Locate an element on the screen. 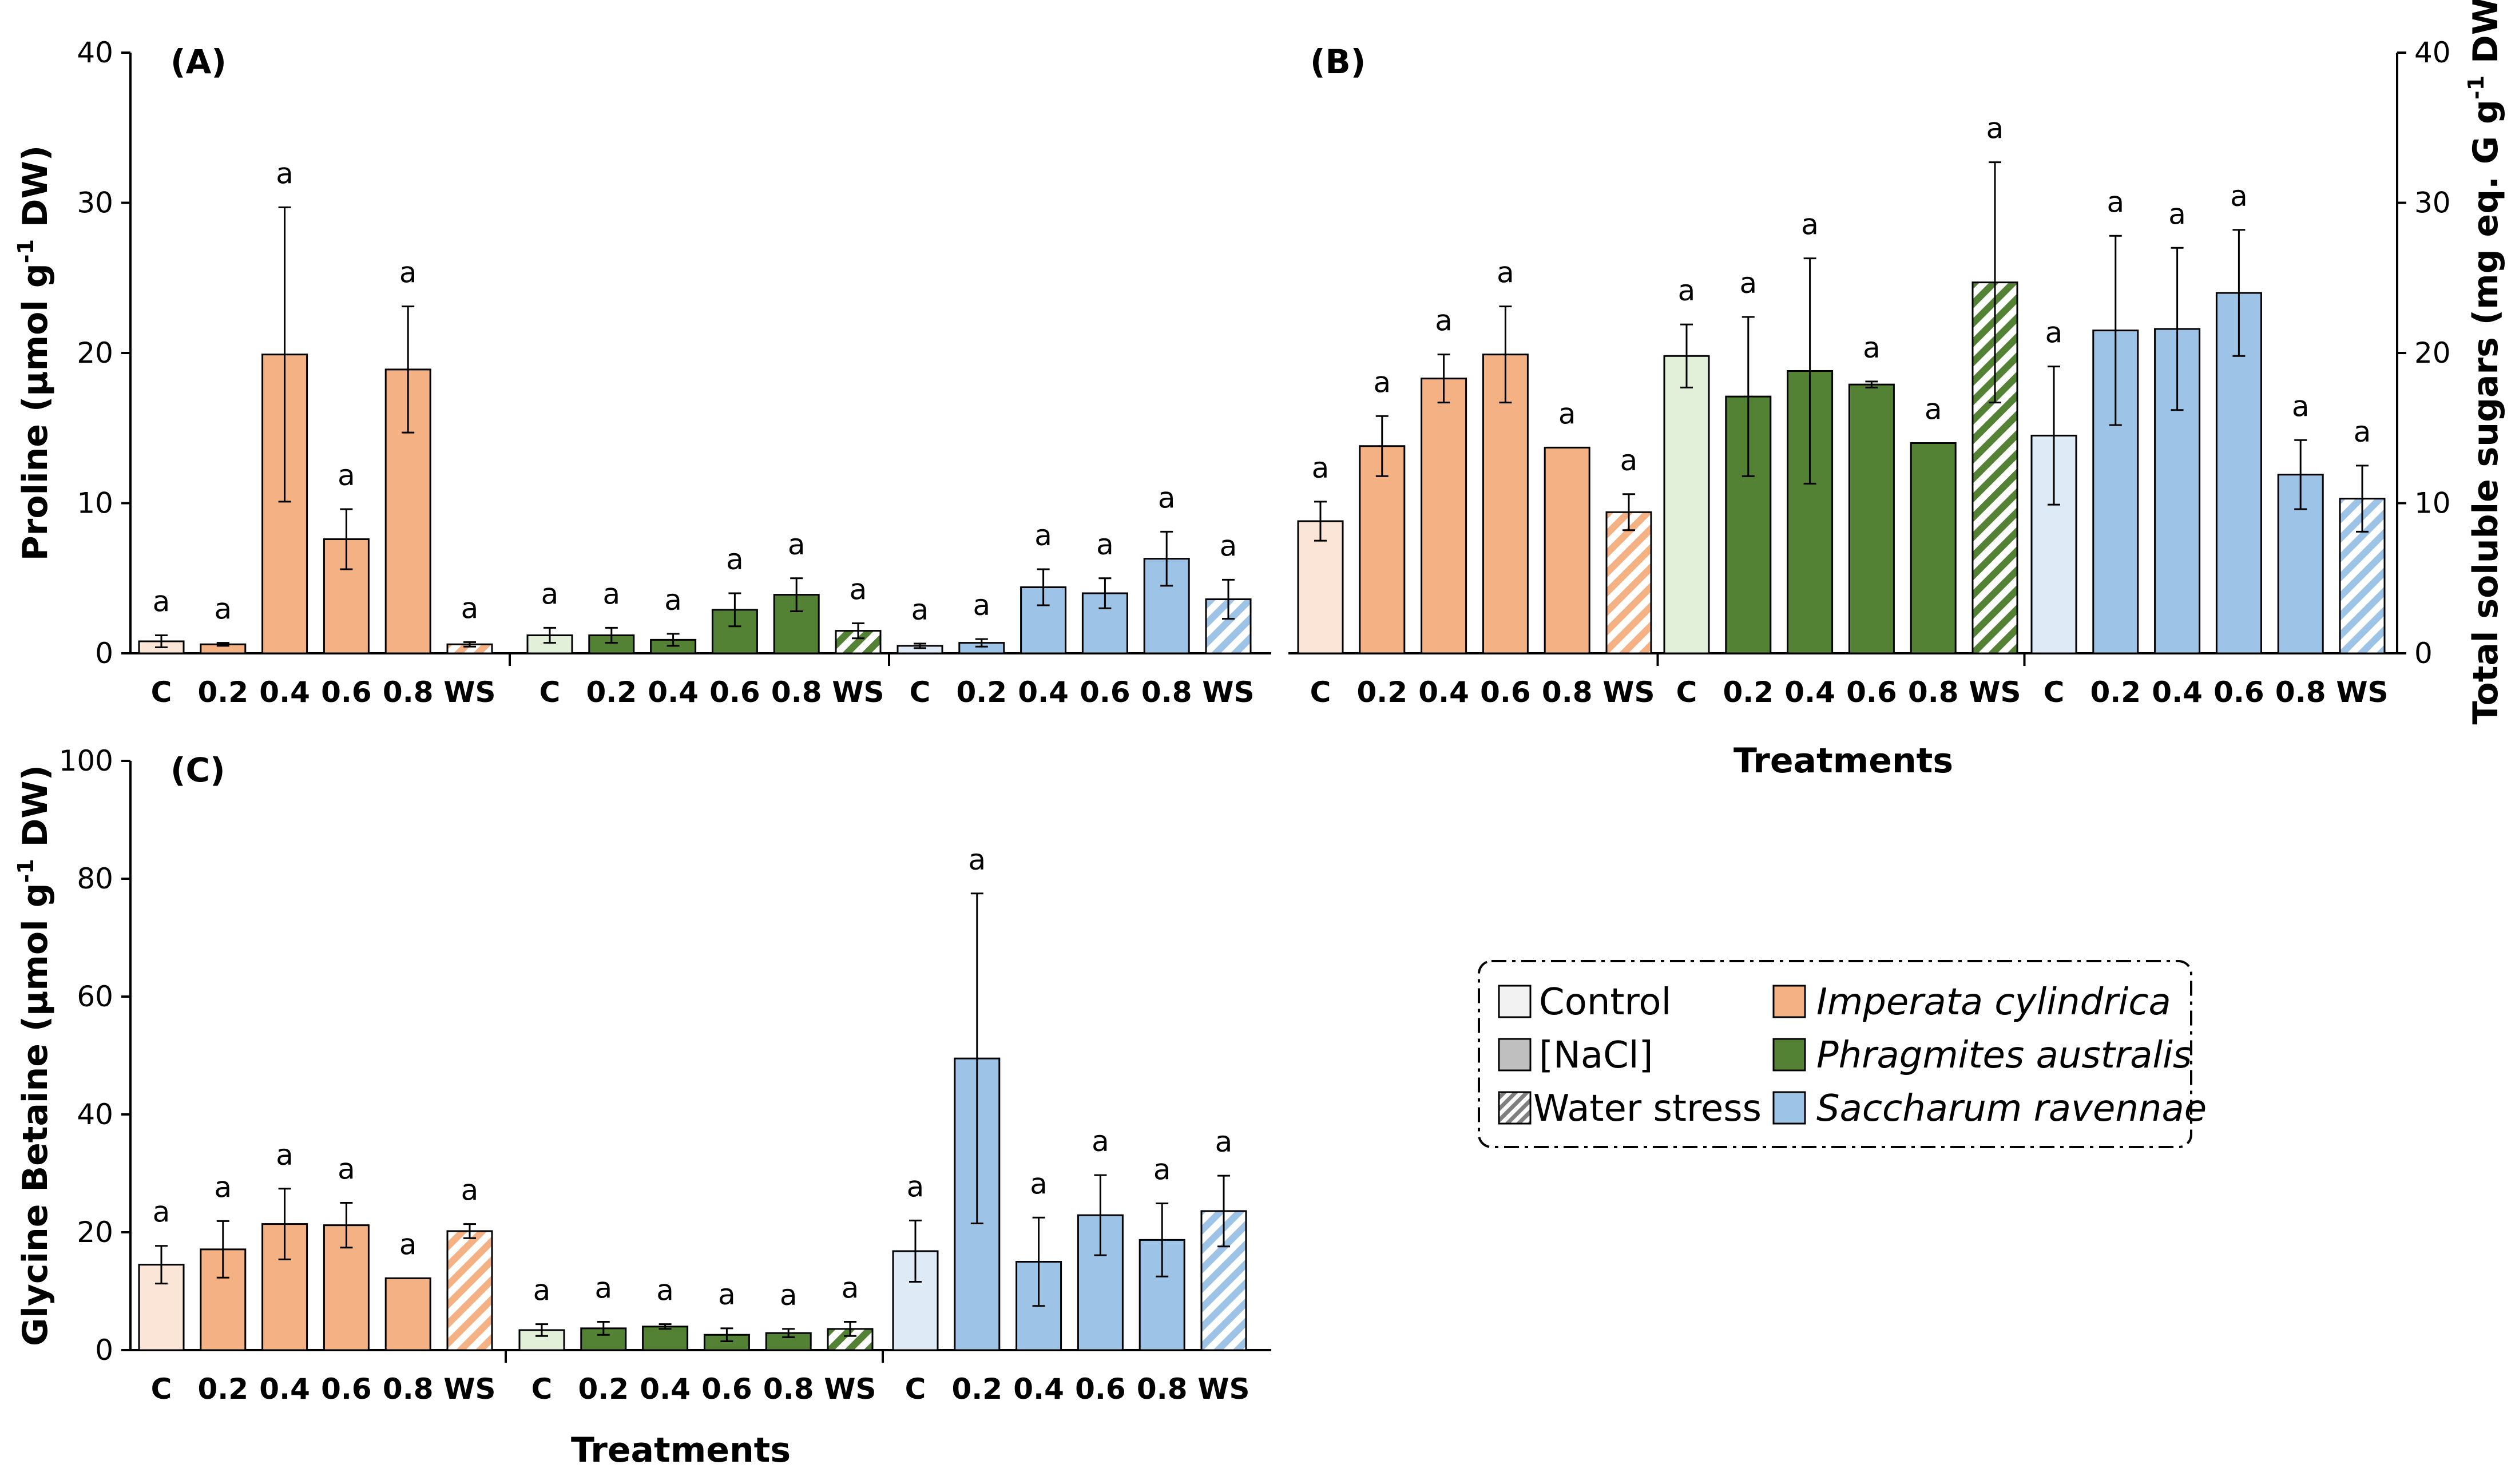 This screenshot has height=1484, width=2519. panel-a-x-tick-label: WS is located at coordinates (469, 693).